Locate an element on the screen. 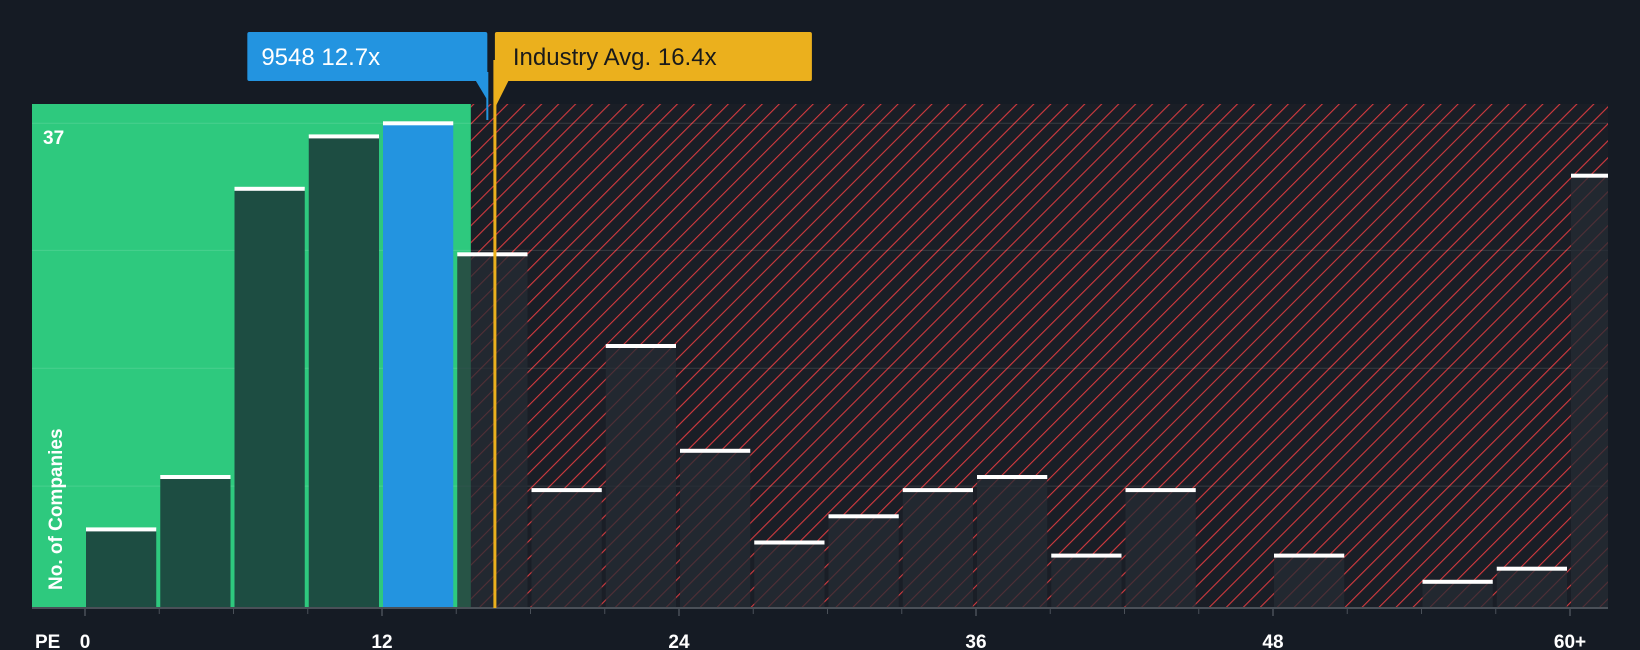 This screenshot has width=1640, height=650. industry-callout-label: Industry Avg. 16.4x is located at coordinates (615, 57).